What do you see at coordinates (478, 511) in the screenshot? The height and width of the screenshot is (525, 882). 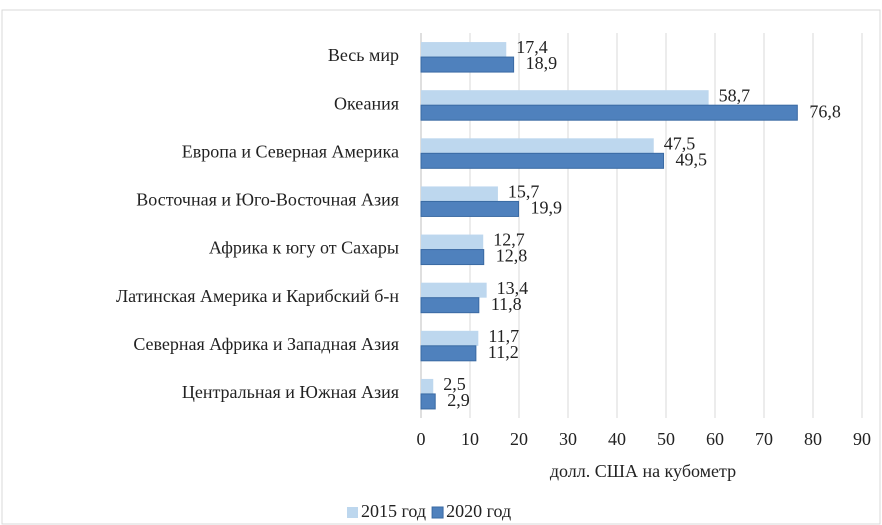 I see `legend-label: 2020 год` at bounding box center [478, 511].